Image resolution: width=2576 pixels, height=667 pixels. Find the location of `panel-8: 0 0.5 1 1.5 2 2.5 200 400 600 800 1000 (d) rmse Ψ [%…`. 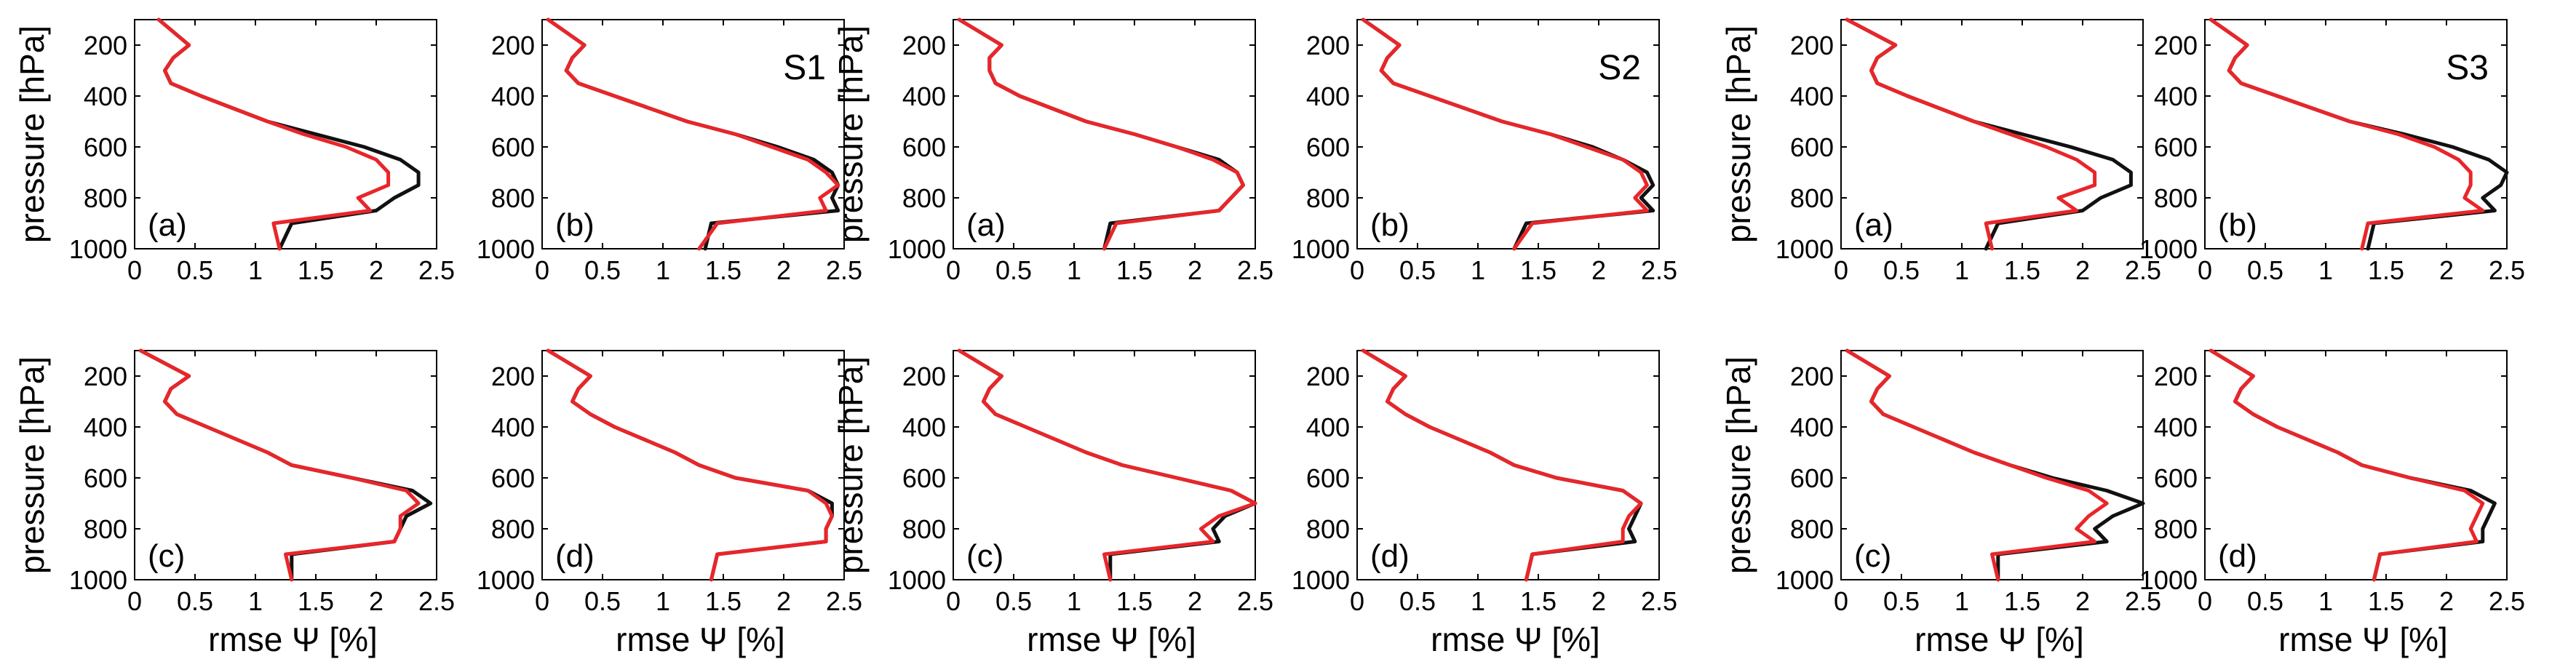

panel-8: 0 0.5 1 1.5 2 2.5 200 400 600 800 1000 (d) rmse Ψ [%… is located at coordinates (669, 503).